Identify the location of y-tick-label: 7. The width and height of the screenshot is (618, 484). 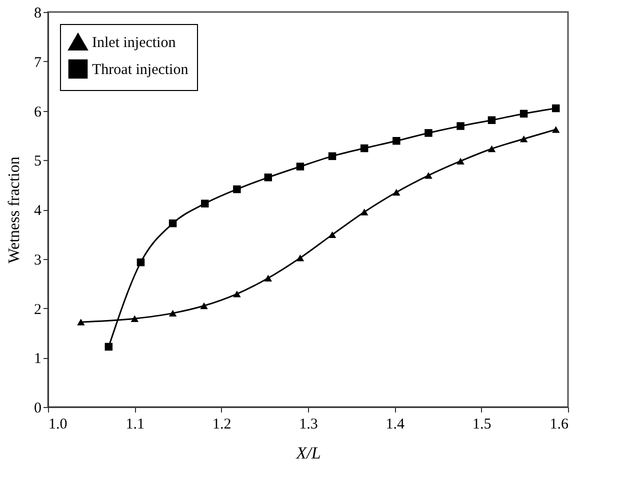
(38, 62).